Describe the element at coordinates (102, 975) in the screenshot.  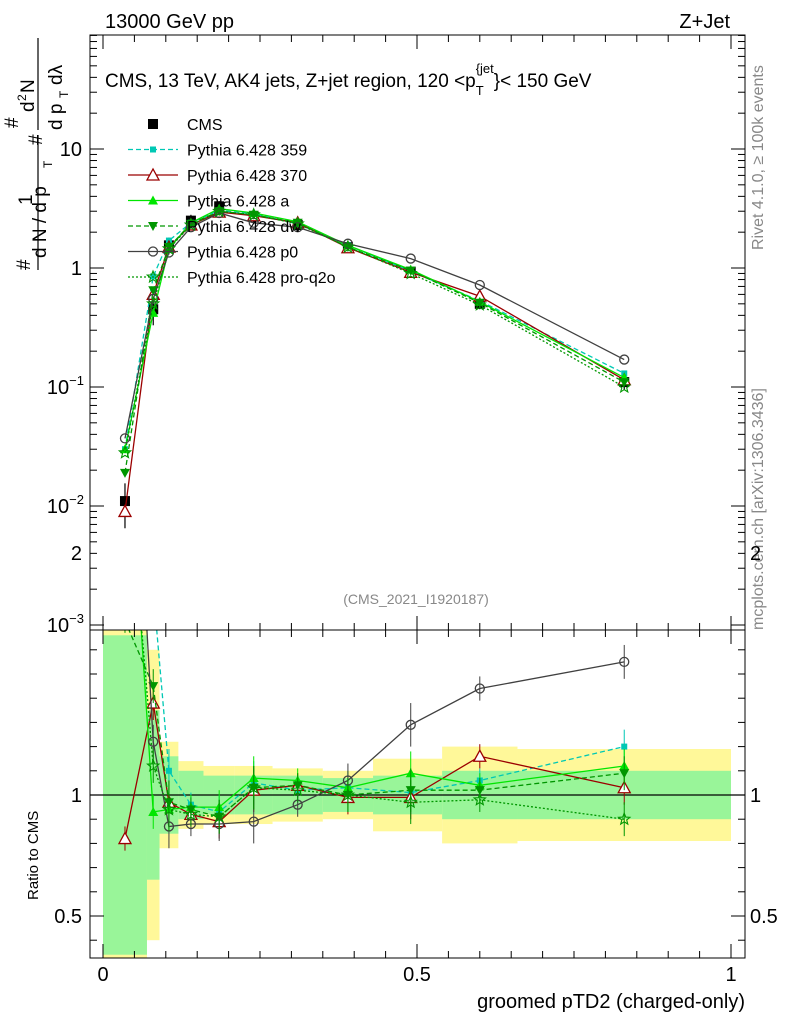
I see `x-tick-label: 0` at that location.